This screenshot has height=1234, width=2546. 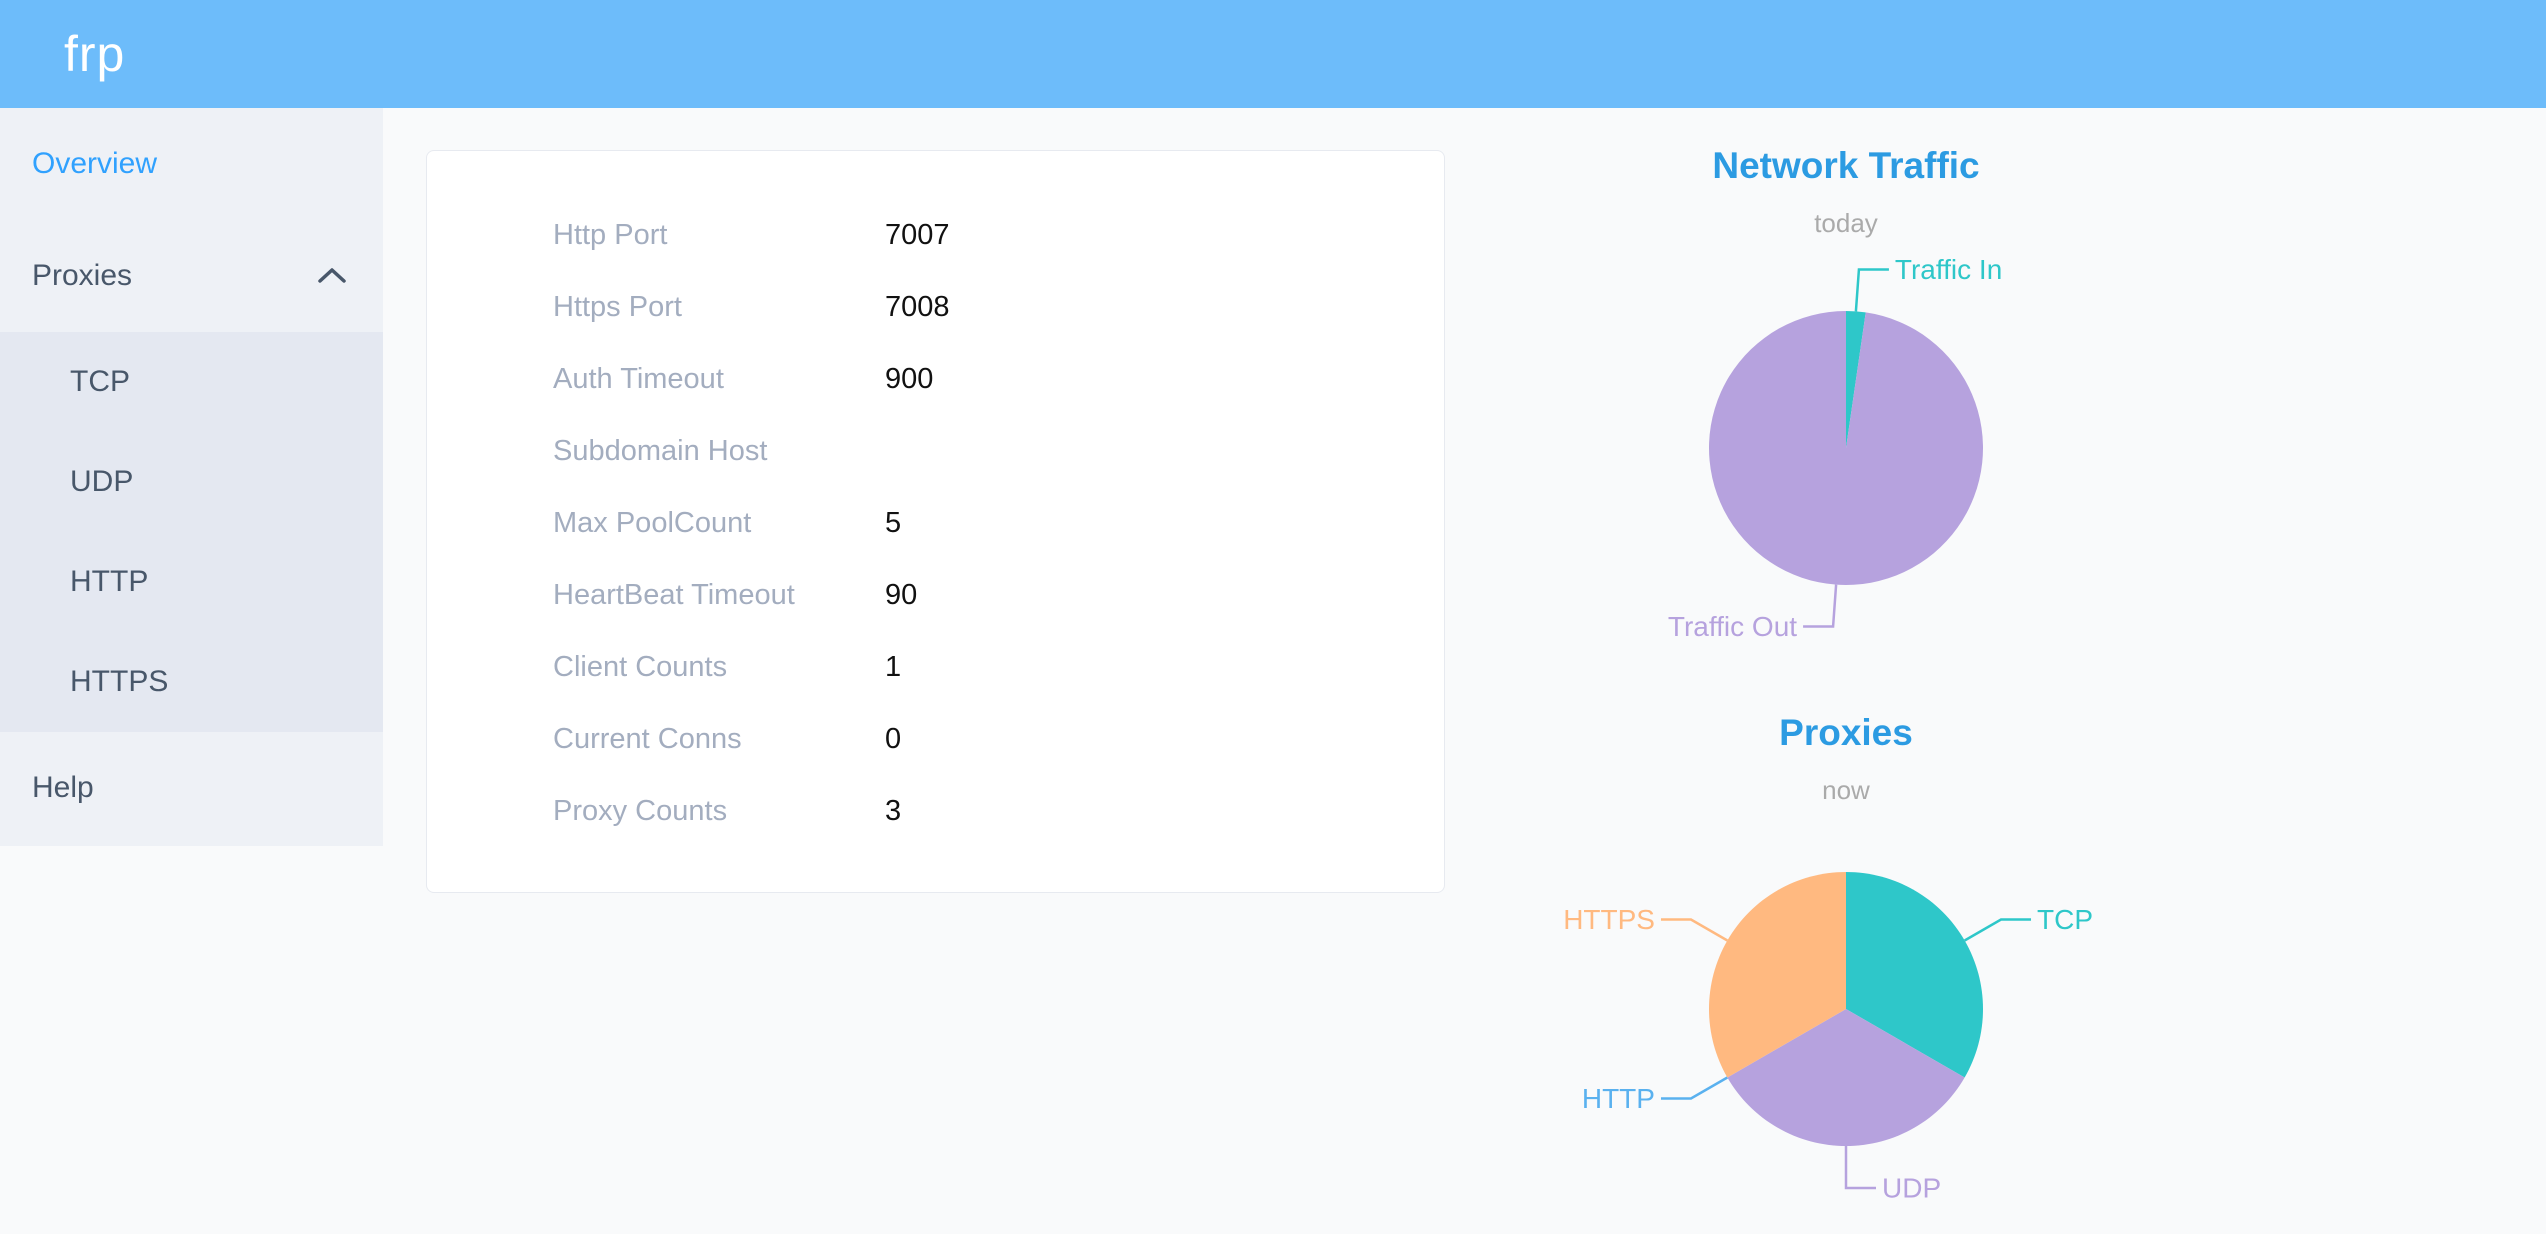 What do you see at coordinates (935, 379) in the screenshot?
I see `info-row-auth-timeout: Auth Timeout 900` at bounding box center [935, 379].